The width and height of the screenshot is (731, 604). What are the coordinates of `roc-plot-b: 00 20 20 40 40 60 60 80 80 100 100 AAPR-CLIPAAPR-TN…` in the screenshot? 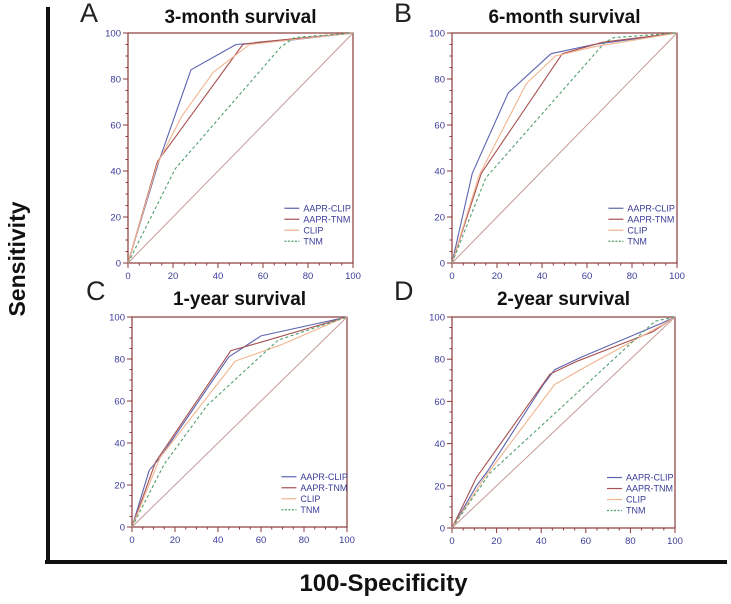 It's located at (557, 156).